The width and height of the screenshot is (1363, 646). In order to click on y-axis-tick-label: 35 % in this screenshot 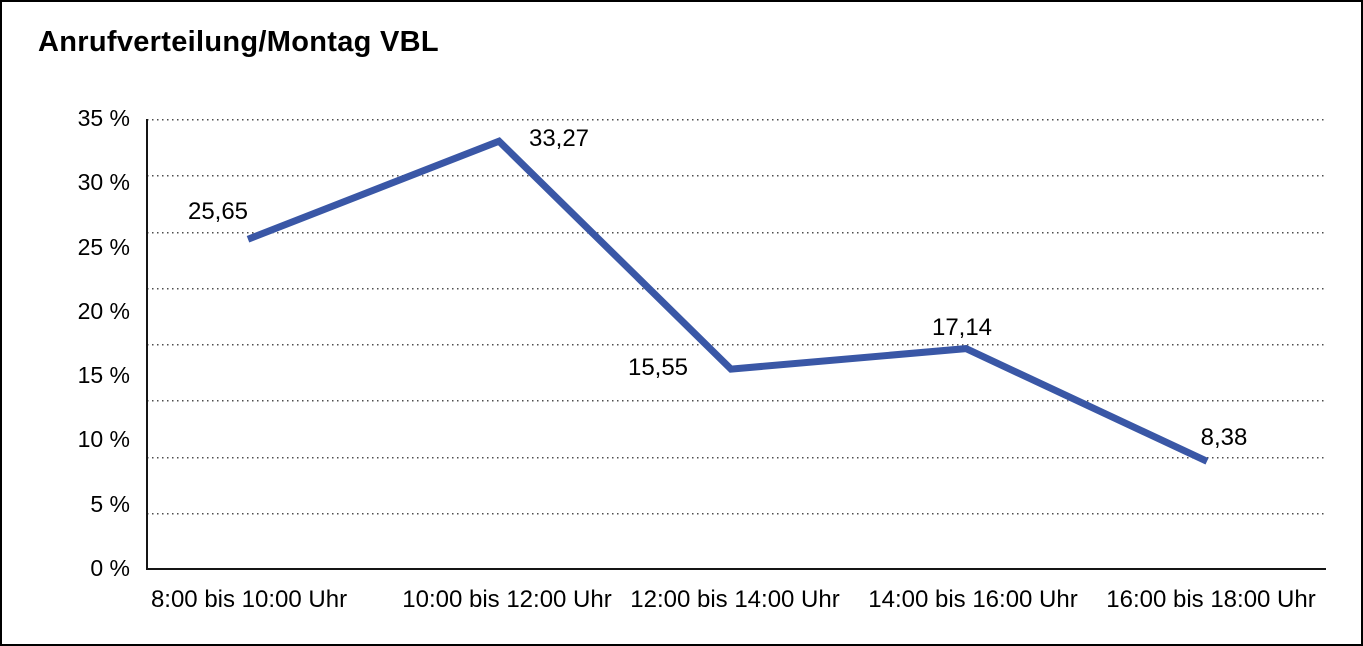, I will do `click(103, 117)`.